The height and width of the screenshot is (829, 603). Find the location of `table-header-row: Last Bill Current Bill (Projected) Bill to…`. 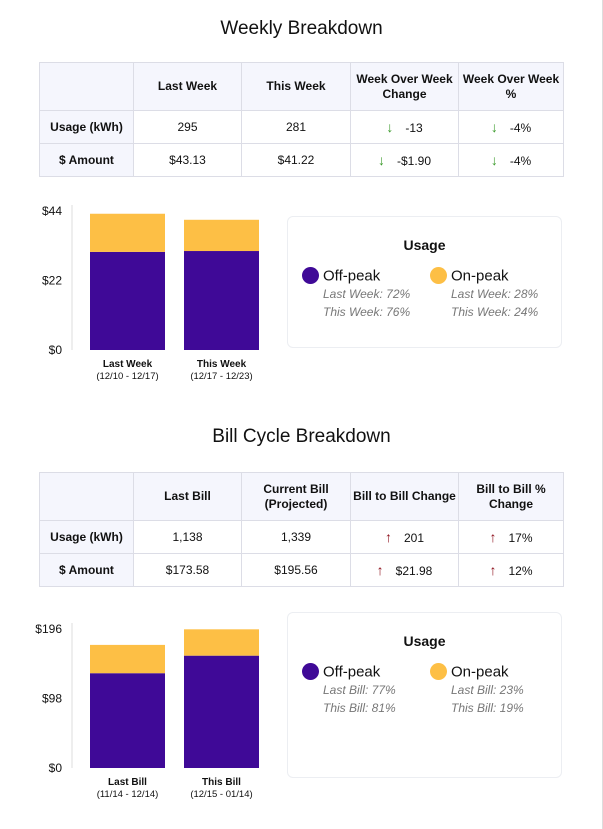

table-header-row: Last Bill Current Bill (Projected) Bill to… is located at coordinates (301, 496).